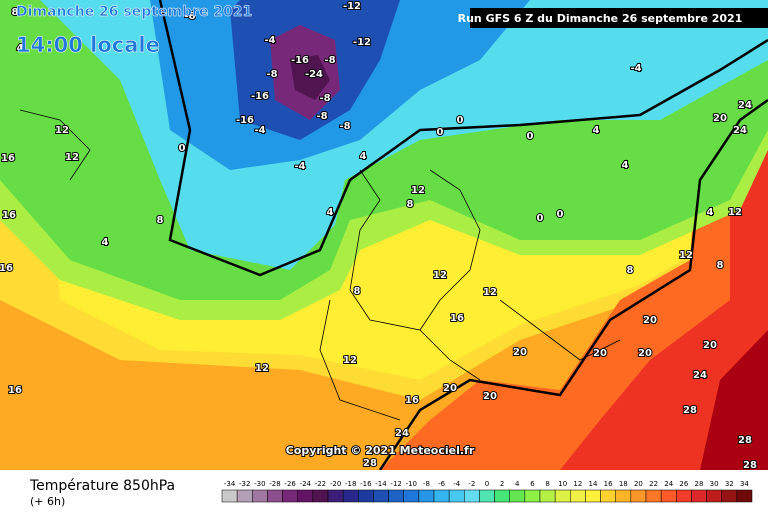 This screenshot has width=768, height=512. I want to click on legend-label: 28, so click(699, 484).